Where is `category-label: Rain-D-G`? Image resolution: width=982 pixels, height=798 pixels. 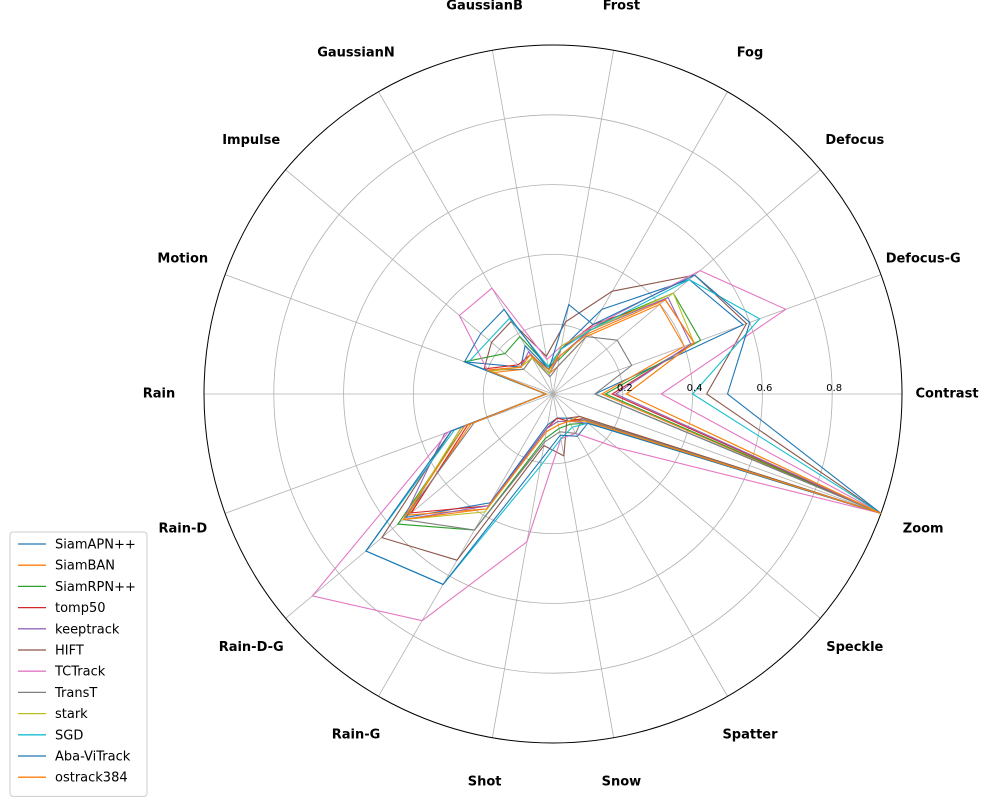
category-label: Rain-D-G is located at coordinates (251, 647).